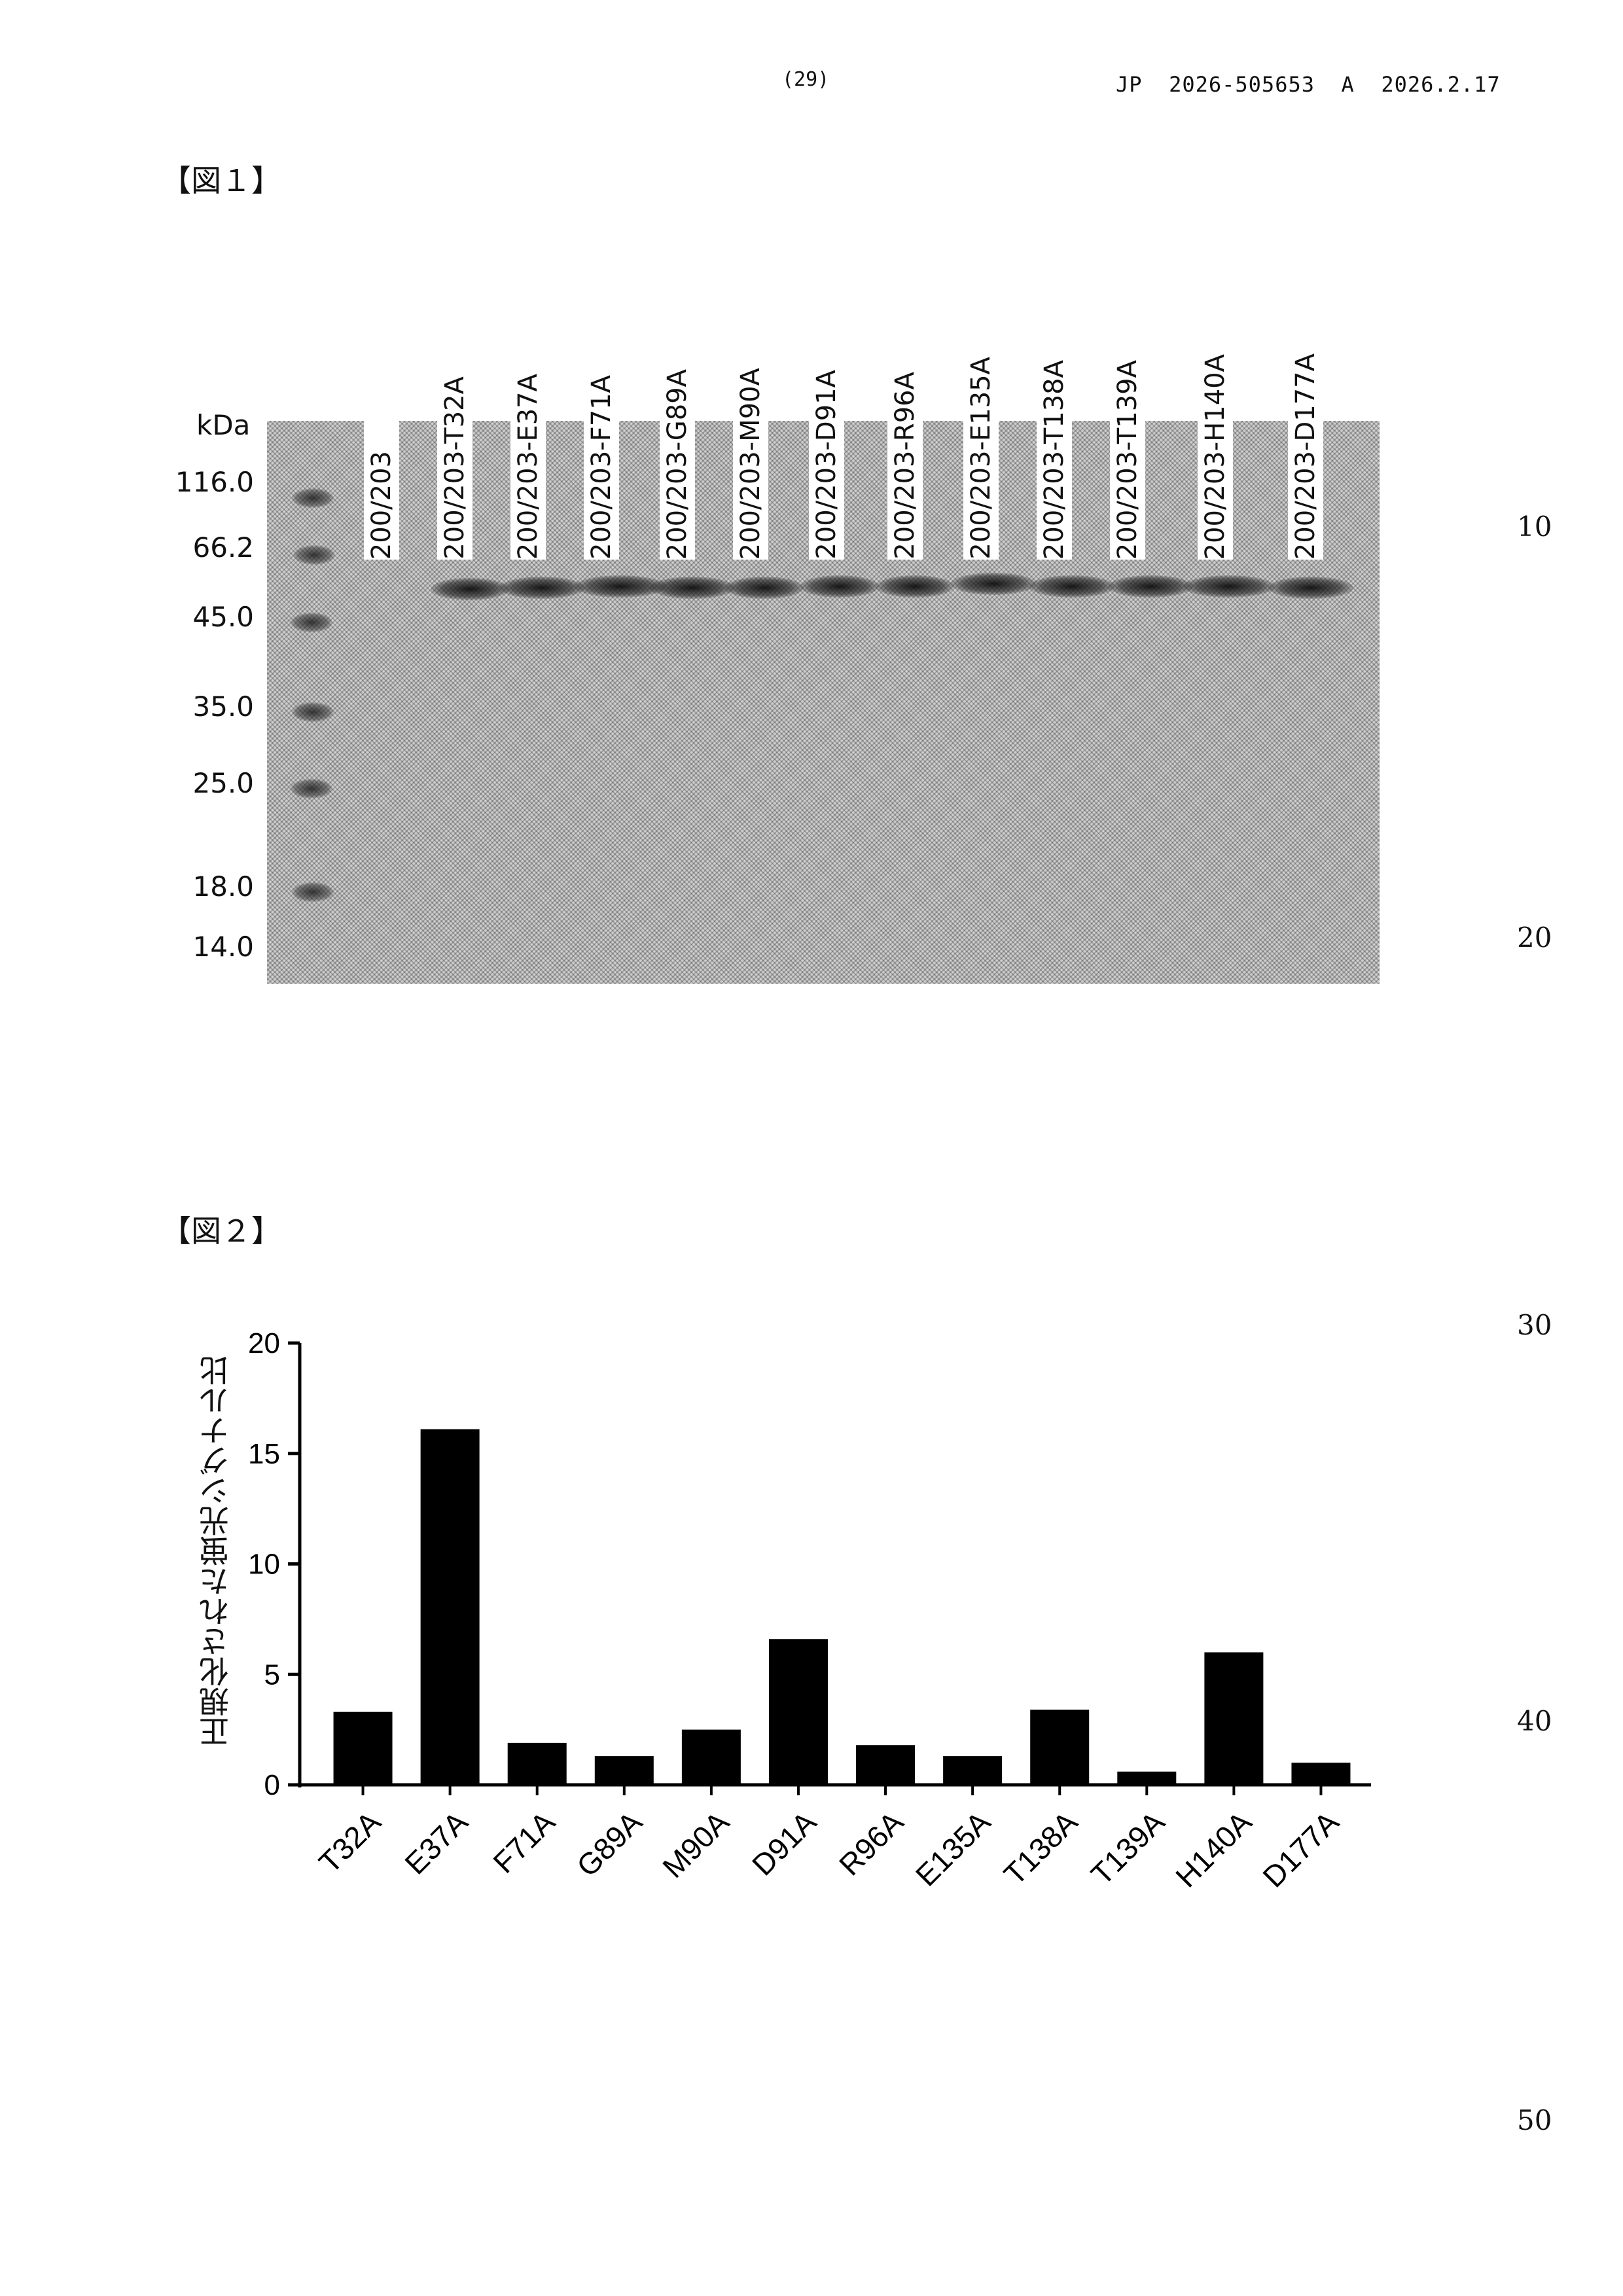 Image resolution: width=1623 pixels, height=2296 pixels. I want to click on x-tick-label: M90A, so click(696, 1844).